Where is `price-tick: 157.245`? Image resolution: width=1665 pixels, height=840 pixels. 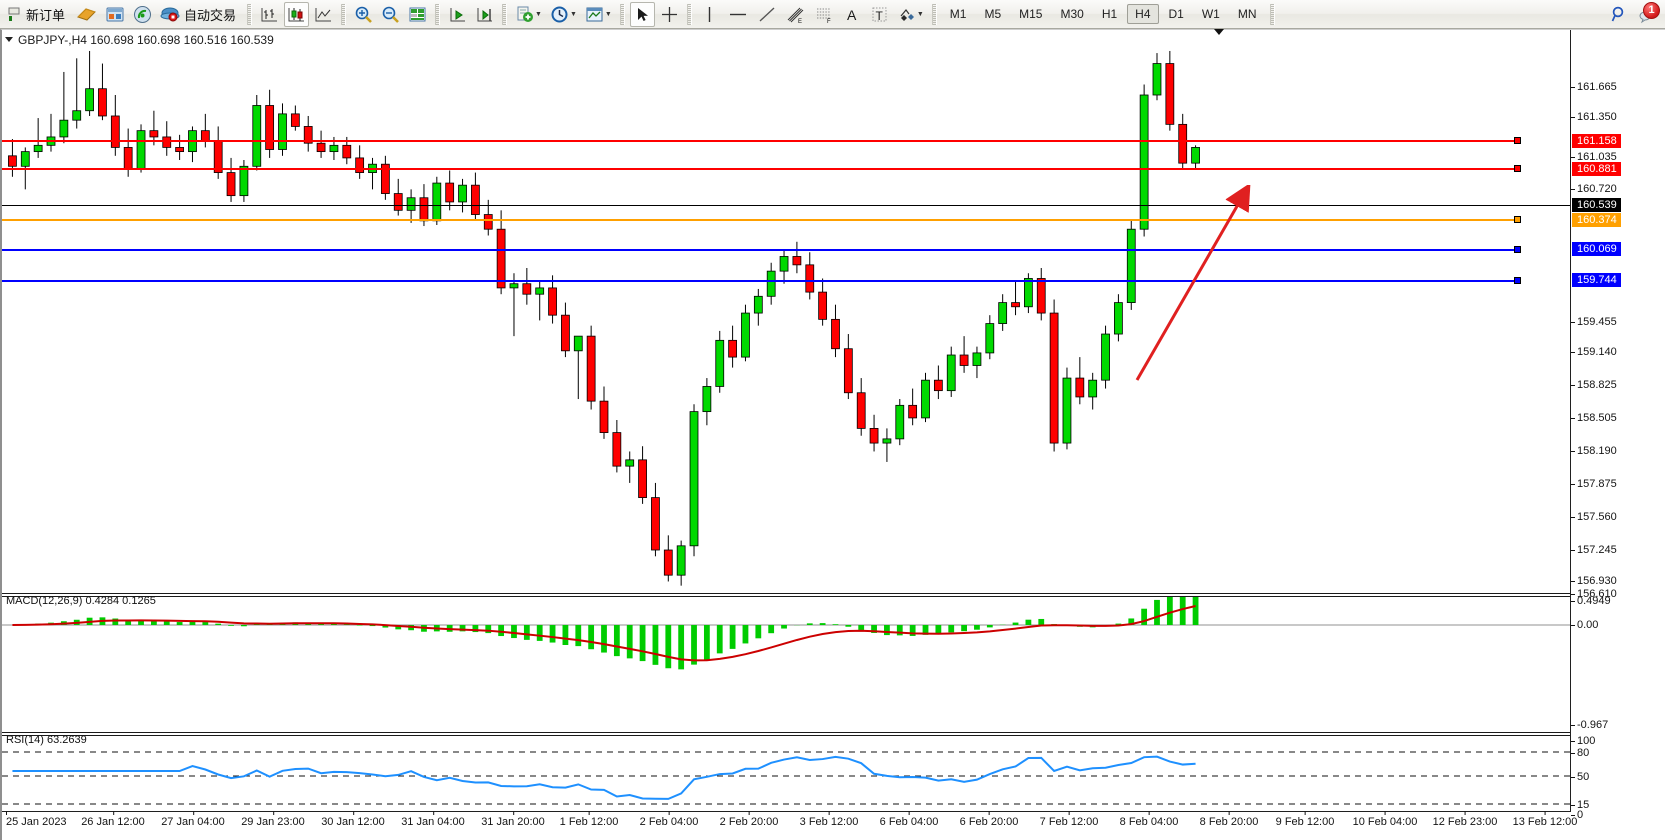 price-tick: 157.245 is located at coordinates (1594, 550).